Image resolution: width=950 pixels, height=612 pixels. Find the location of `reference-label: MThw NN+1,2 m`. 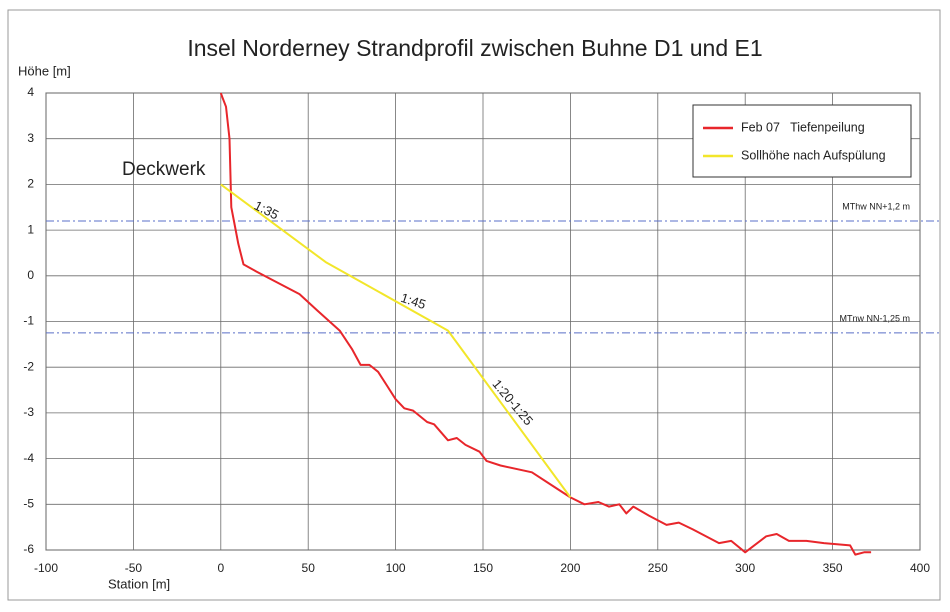

reference-label: MThw NN+1,2 m is located at coordinates (876, 206).